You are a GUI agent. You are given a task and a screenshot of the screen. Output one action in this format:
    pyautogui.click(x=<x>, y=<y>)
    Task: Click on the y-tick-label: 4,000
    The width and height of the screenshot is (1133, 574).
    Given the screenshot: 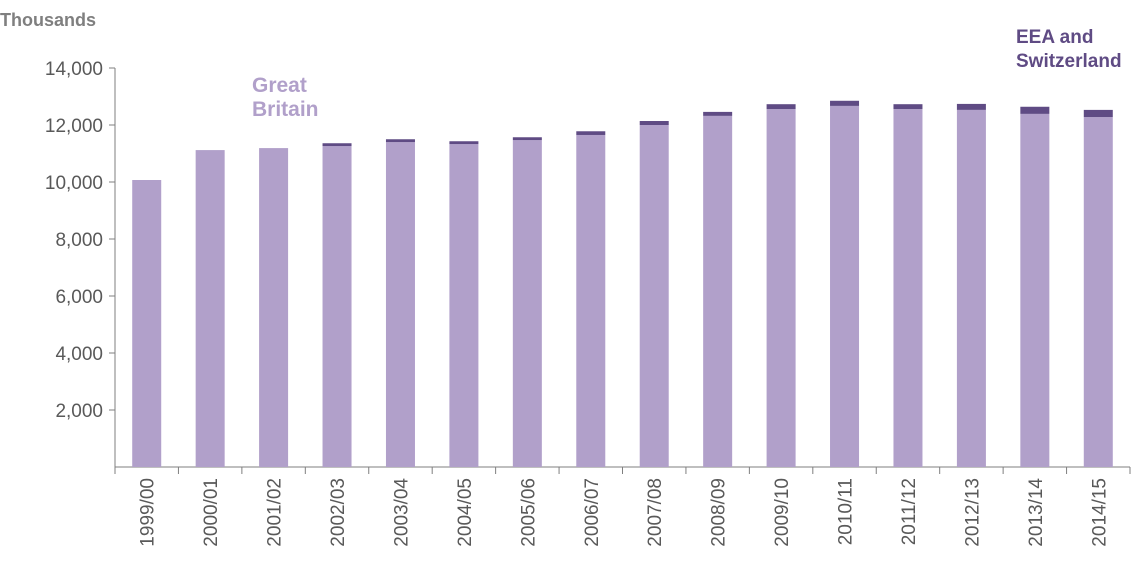 What is the action you would take?
    pyautogui.click(x=79, y=354)
    